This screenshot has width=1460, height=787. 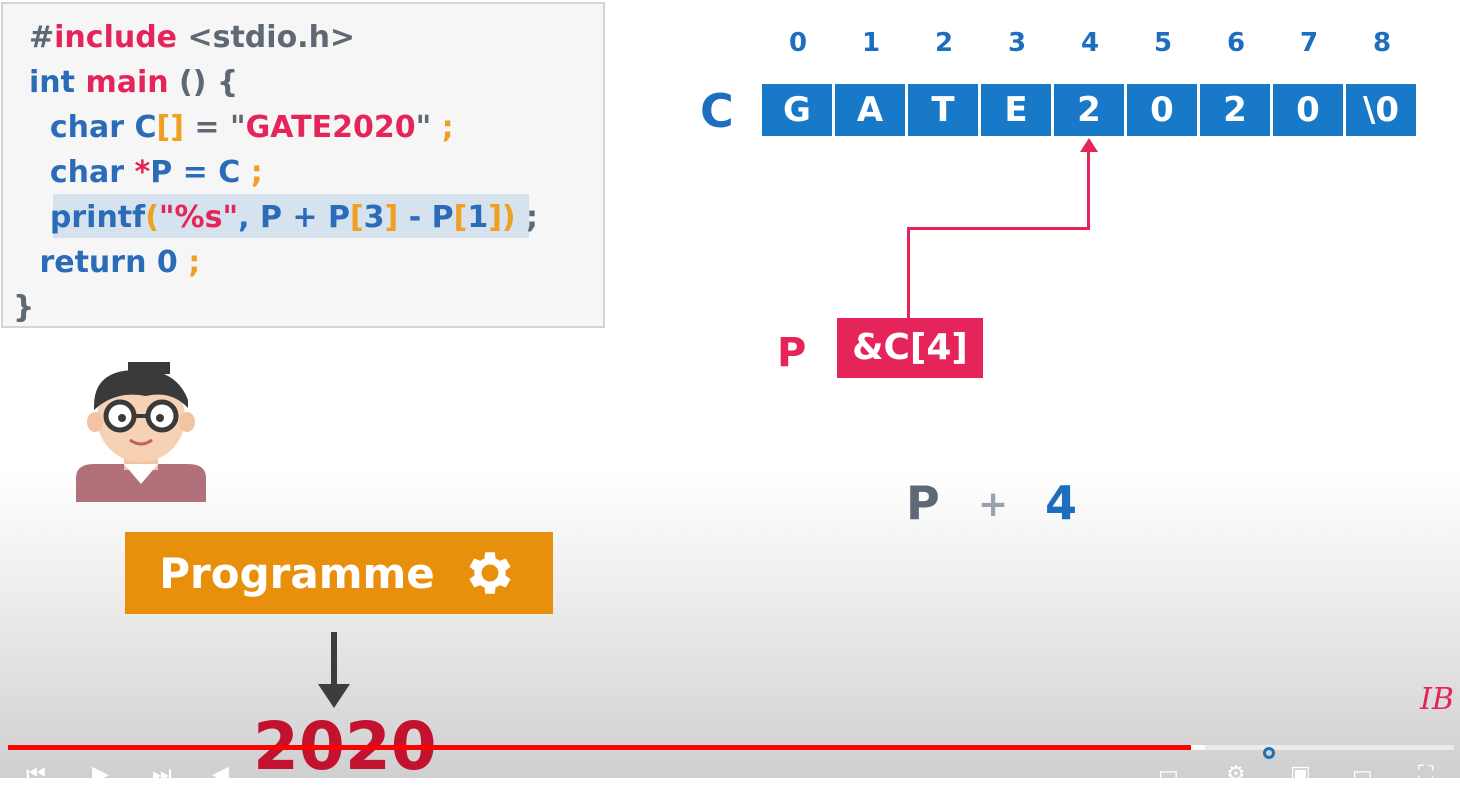 What do you see at coordinates (391, 217) in the screenshot?
I see `code-token: ]` at bounding box center [391, 217].